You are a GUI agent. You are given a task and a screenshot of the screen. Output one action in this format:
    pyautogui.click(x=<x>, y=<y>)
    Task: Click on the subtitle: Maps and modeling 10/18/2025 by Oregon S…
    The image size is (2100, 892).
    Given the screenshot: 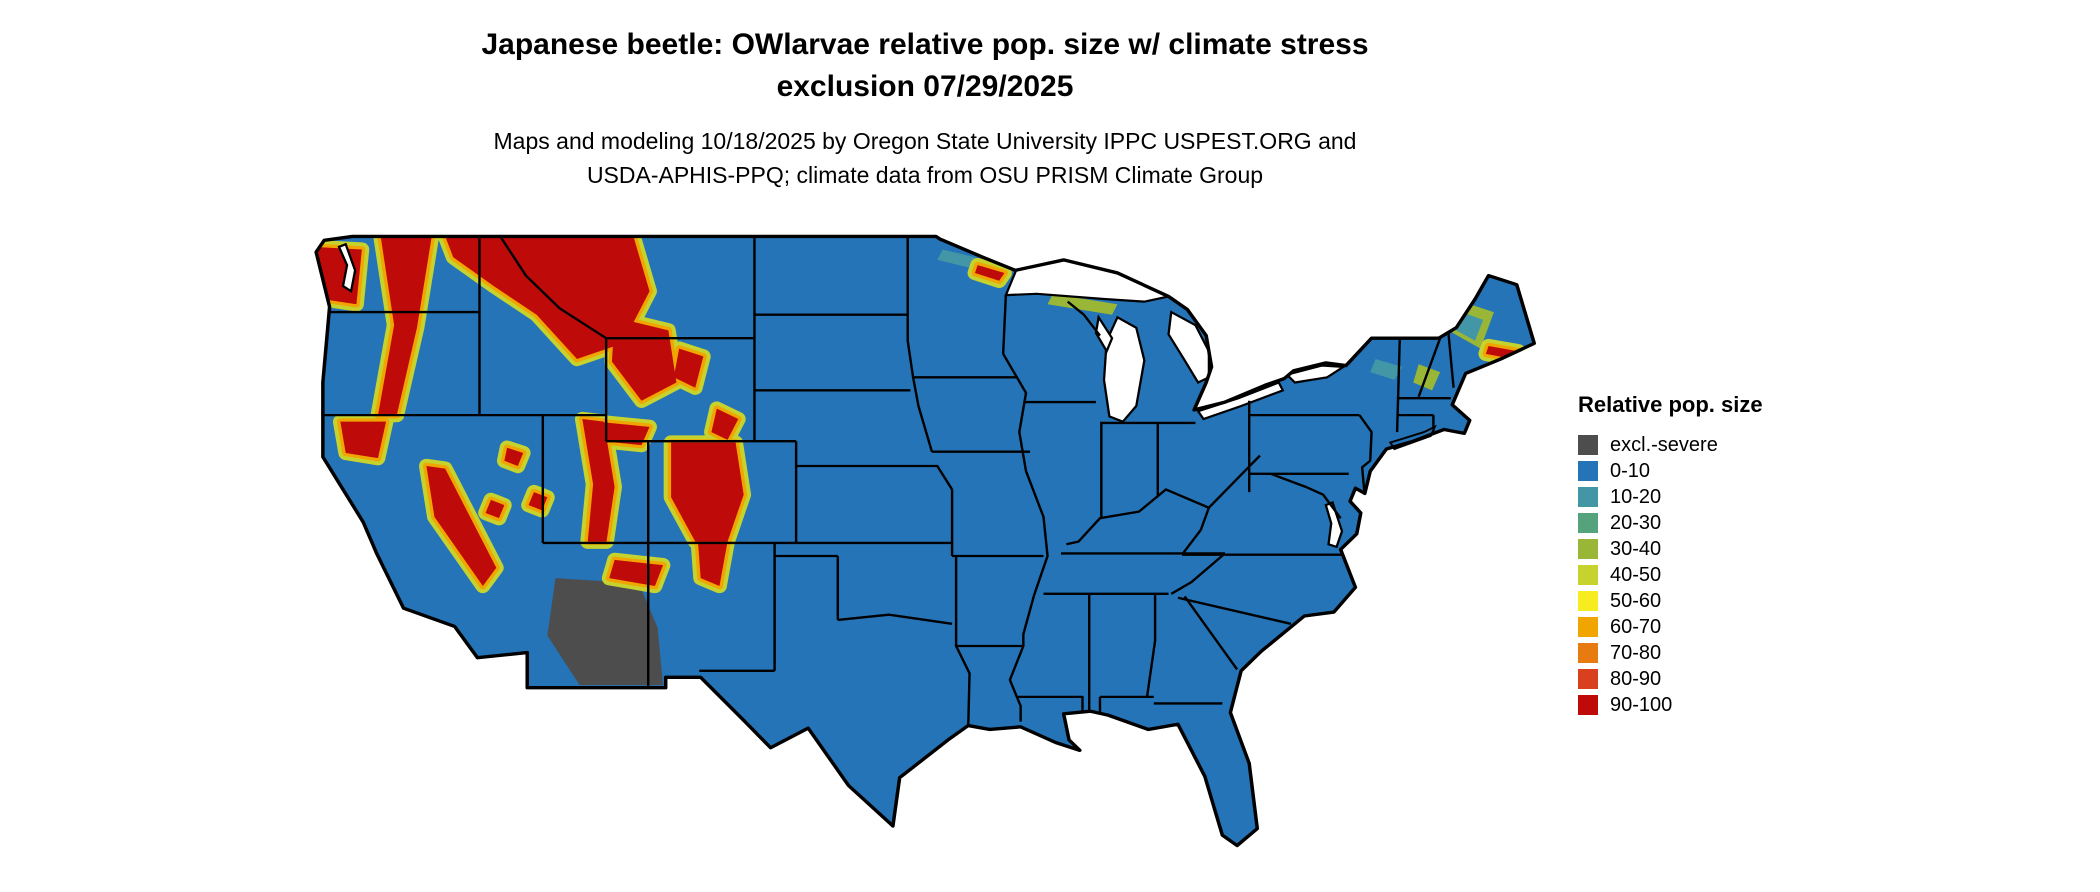 What is the action you would take?
    pyautogui.click(x=925, y=158)
    